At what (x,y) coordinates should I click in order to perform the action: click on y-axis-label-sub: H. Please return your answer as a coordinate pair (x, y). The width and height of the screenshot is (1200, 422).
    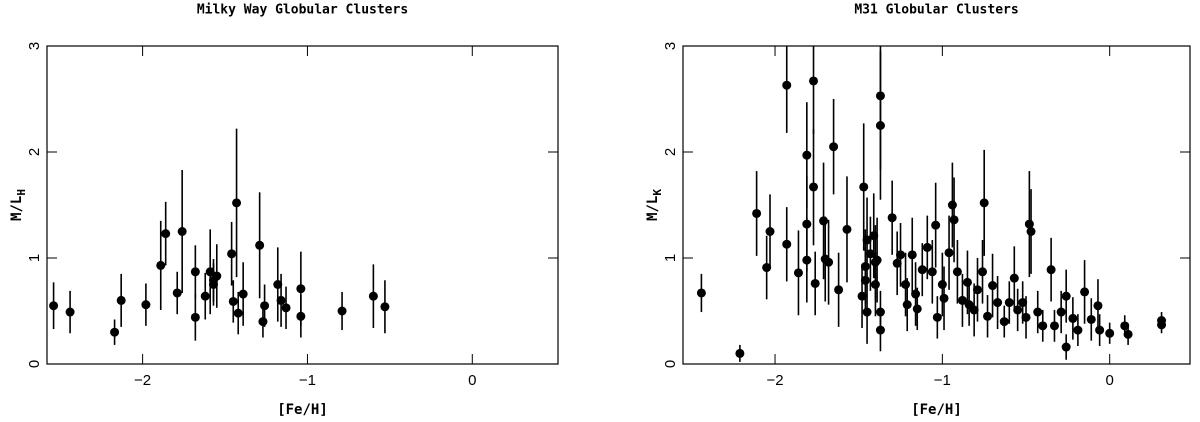
    Looking at the image, I should click on (21, 192).